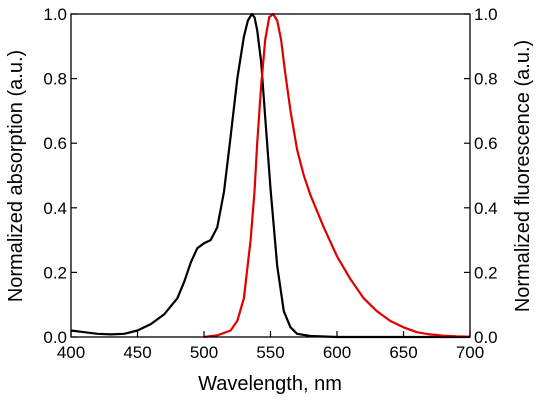 The width and height of the screenshot is (540, 403). I want to click on x-tick-label: 650, so click(403, 352).